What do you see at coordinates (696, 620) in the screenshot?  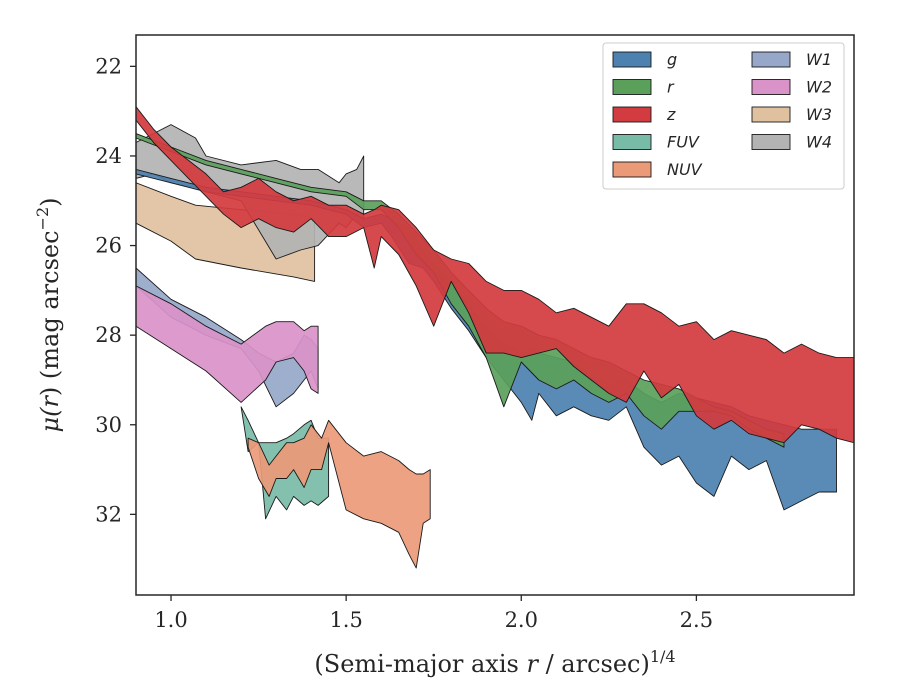 I see `x-tick-label: 2.5` at bounding box center [696, 620].